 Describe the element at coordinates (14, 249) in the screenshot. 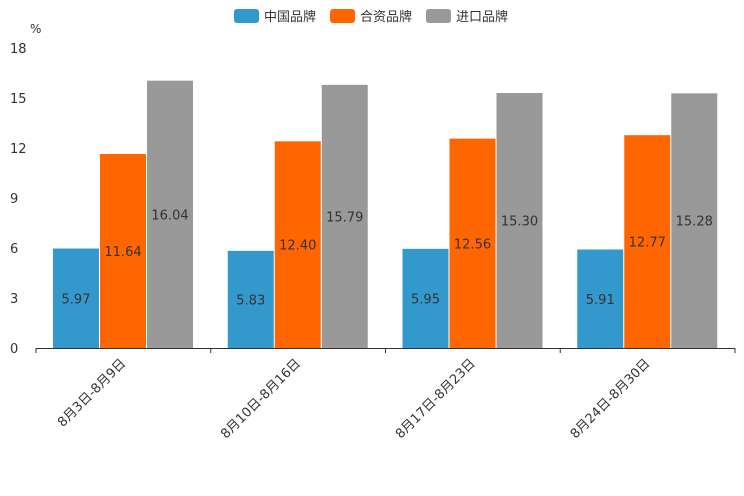

I see `y-tick-label: 6` at that location.